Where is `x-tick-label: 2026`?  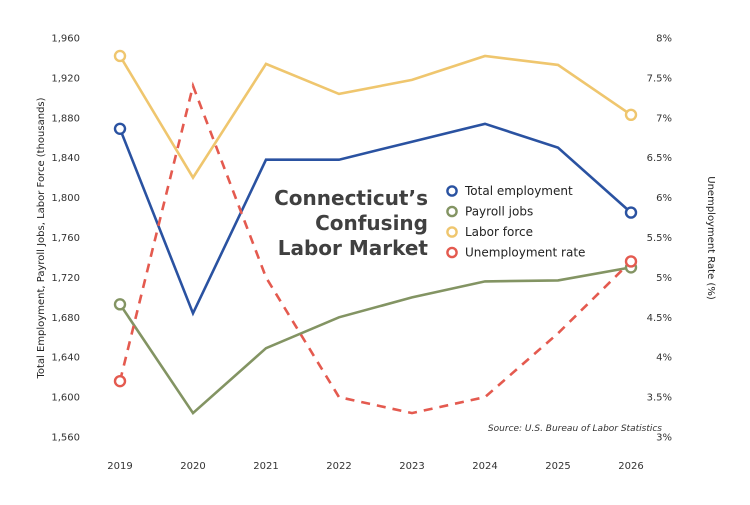 x-tick-label: 2026 is located at coordinates (630, 466).